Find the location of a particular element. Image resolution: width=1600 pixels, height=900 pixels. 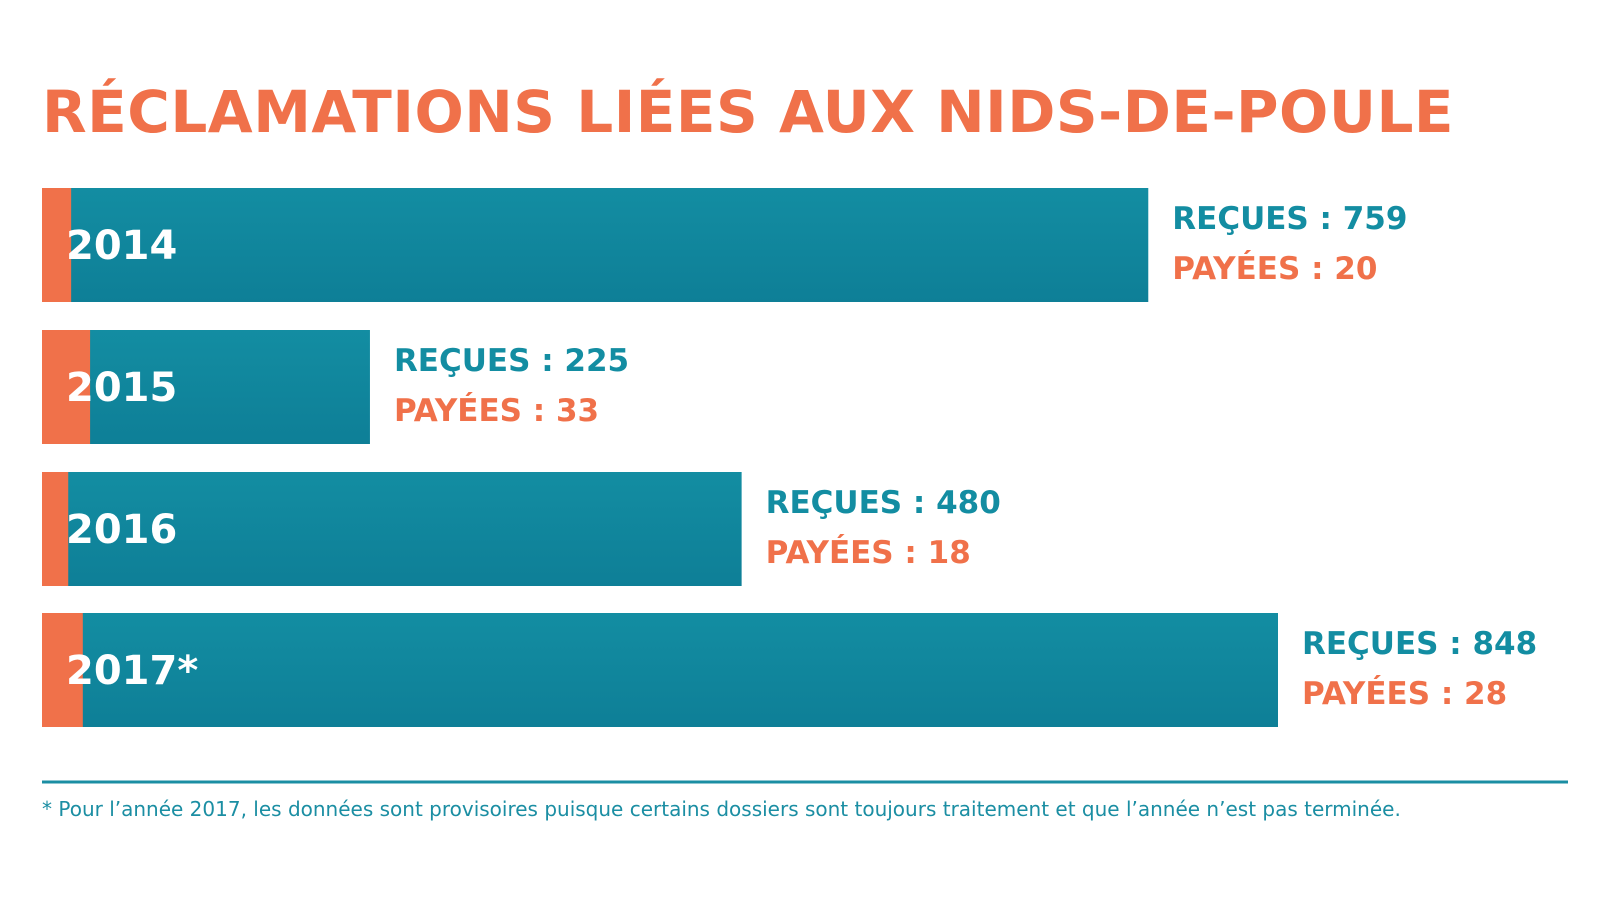

bar-paid-2015 is located at coordinates (66, 387).